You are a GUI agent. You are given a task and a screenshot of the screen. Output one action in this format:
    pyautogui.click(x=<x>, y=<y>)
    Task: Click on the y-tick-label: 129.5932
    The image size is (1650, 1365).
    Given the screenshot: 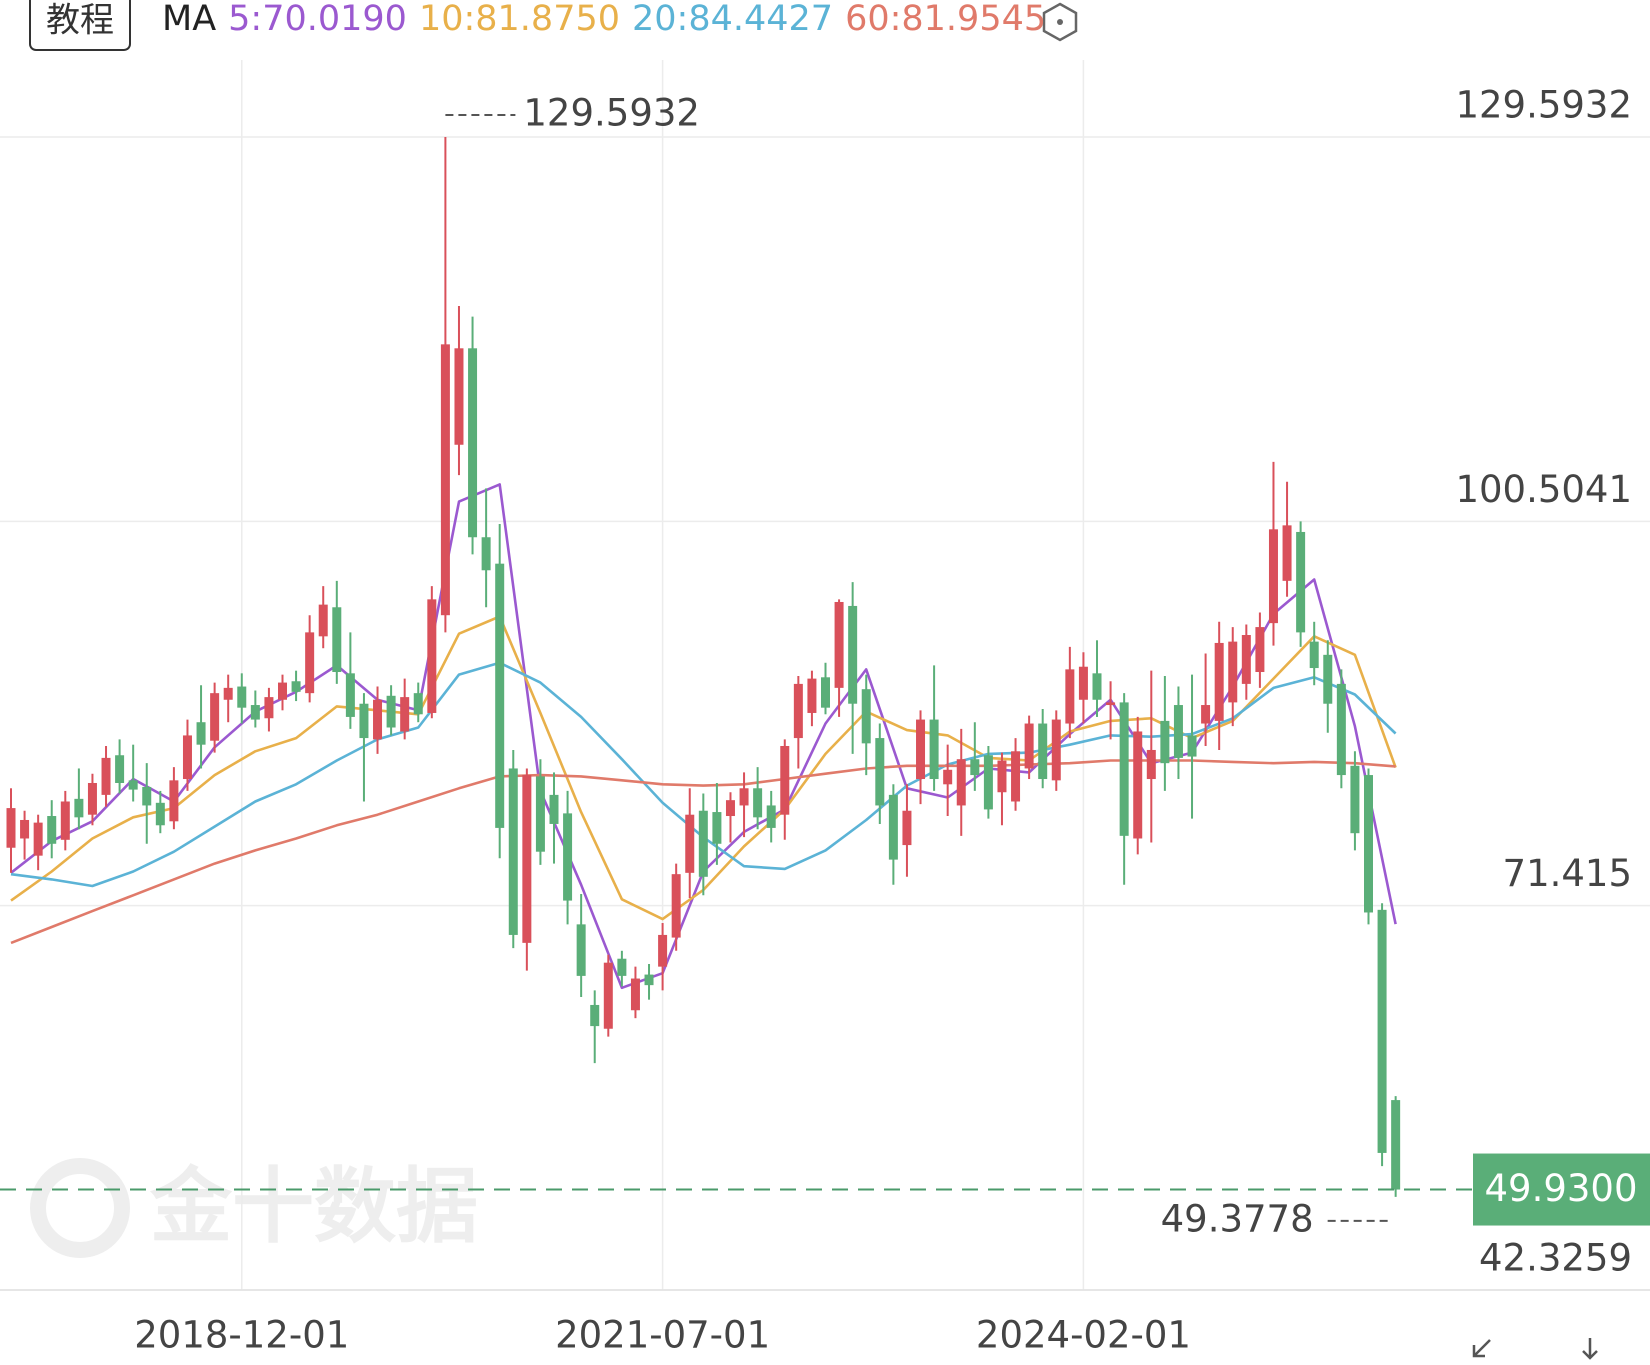 What is the action you would take?
    pyautogui.click(x=1543, y=105)
    